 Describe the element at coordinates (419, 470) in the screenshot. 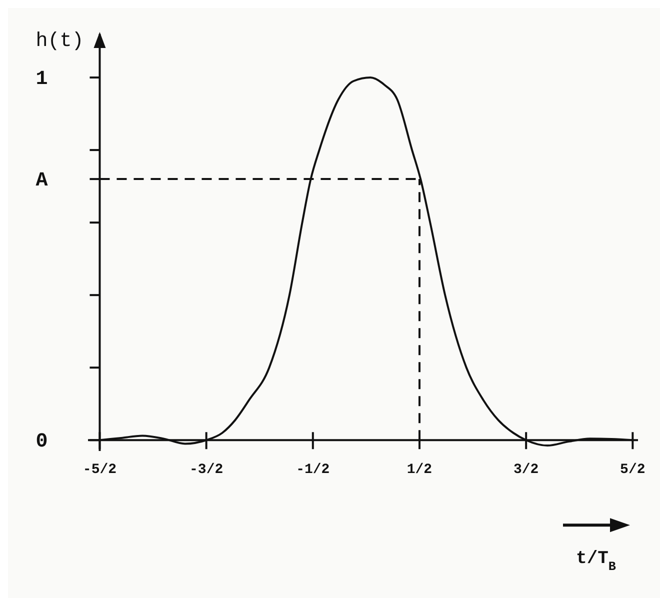

I see `x-tick-label: 1/2` at that location.